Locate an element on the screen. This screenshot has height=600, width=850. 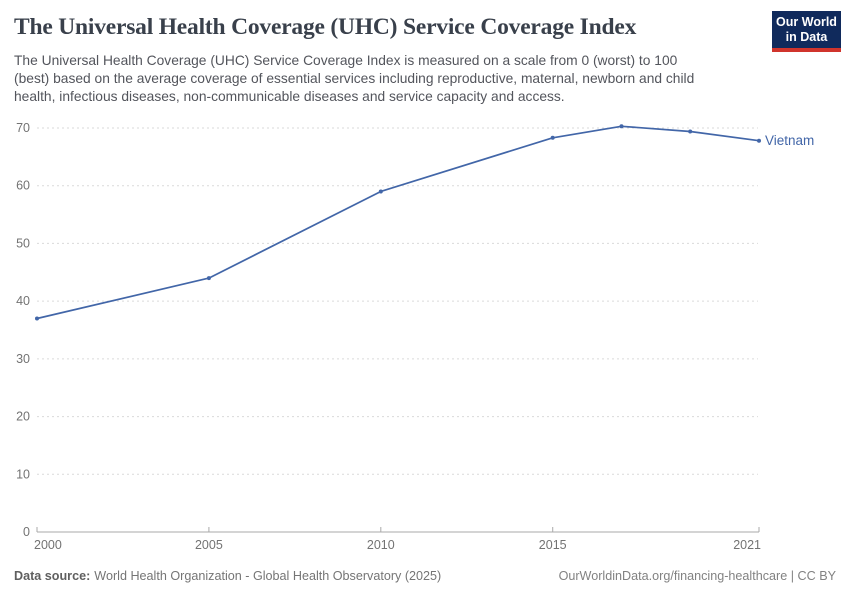
y-tick-label: 20 is located at coordinates (23, 417).